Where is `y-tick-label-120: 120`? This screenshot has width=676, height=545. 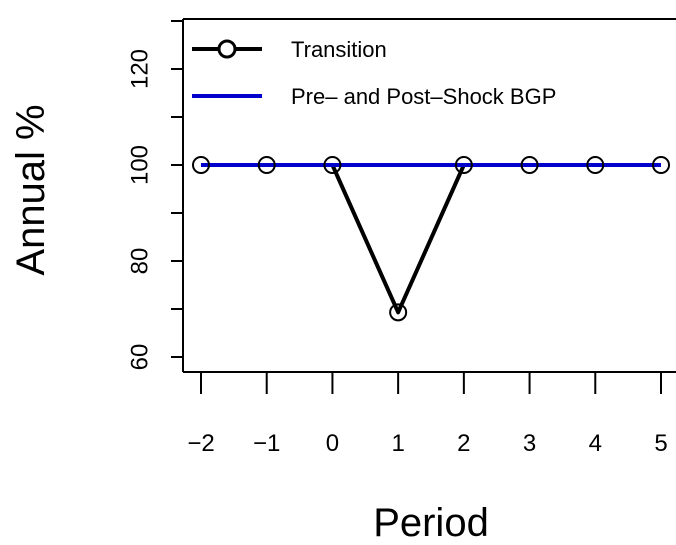
y-tick-label-120: 120 is located at coordinates (139, 69).